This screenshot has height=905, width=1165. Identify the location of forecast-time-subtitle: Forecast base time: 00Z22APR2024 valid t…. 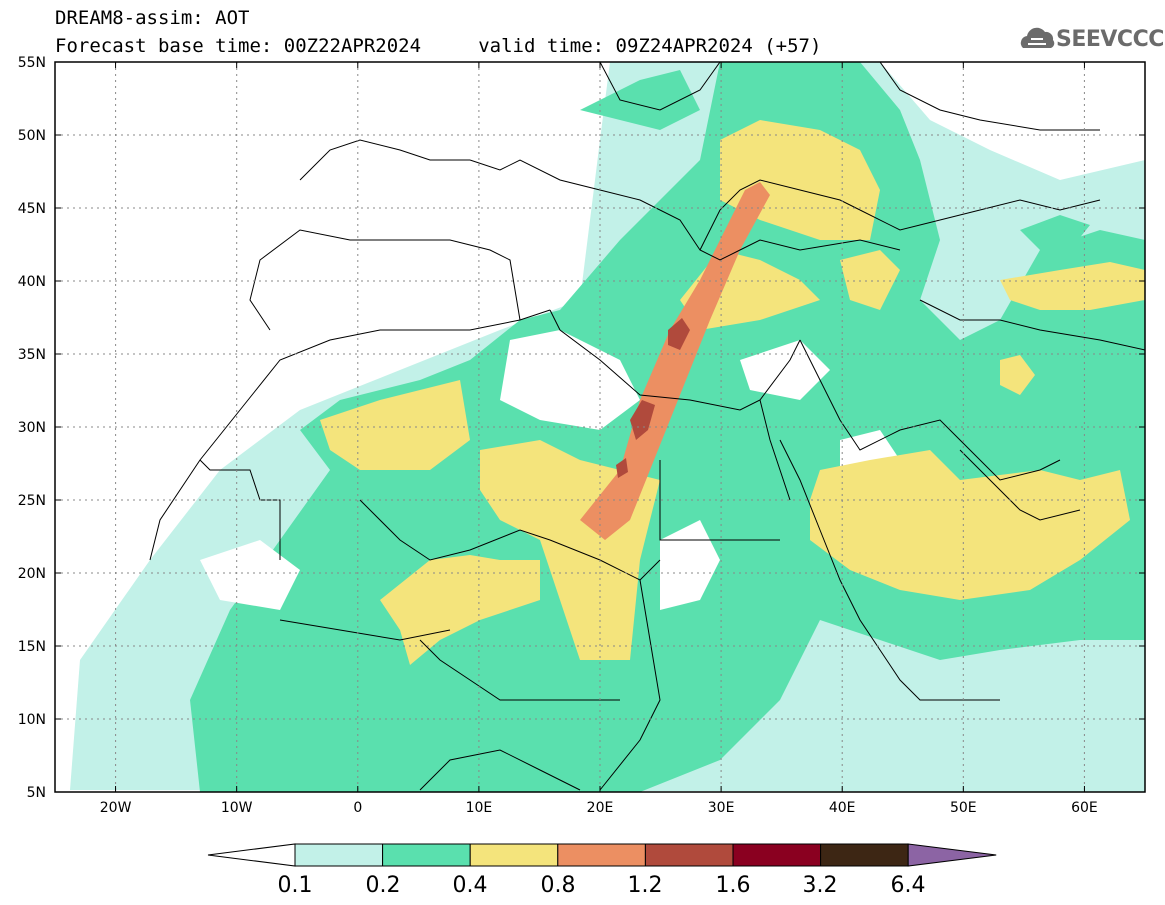
(438, 46).